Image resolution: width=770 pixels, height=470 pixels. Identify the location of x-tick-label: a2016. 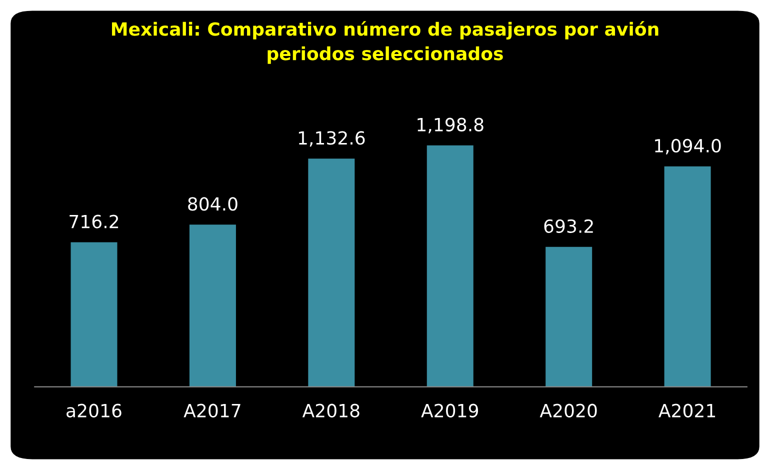
(94, 411).